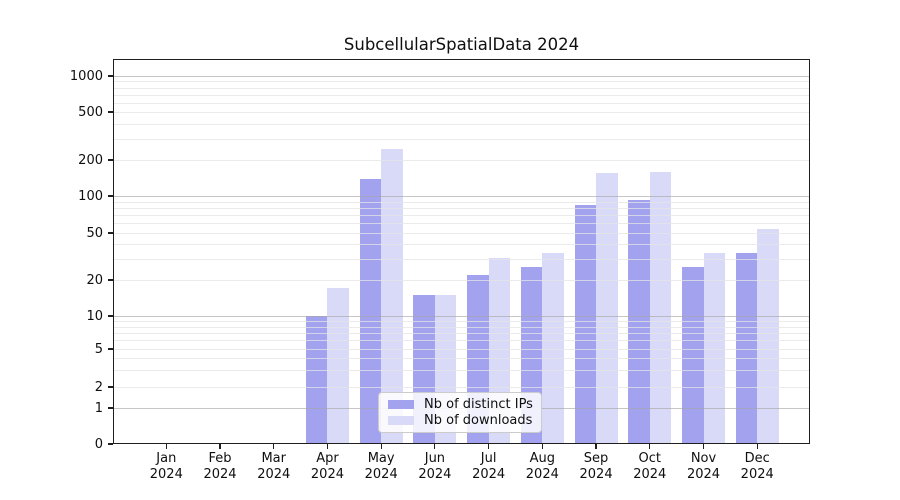 This screenshot has width=900, height=500. What do you see at coordinates (98, 444) in the screenshot?
I see `y-tick-label: 0` at bounding box center [98, 444].